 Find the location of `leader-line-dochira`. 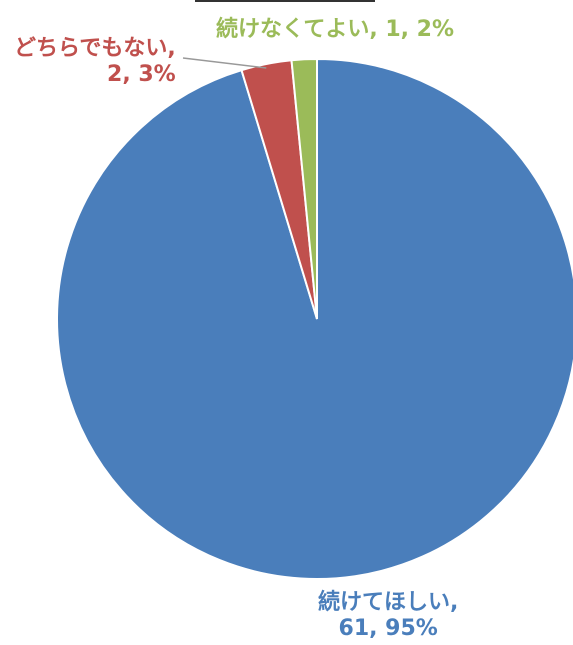

leader-line-dochira is located at coordinates (224, 63).